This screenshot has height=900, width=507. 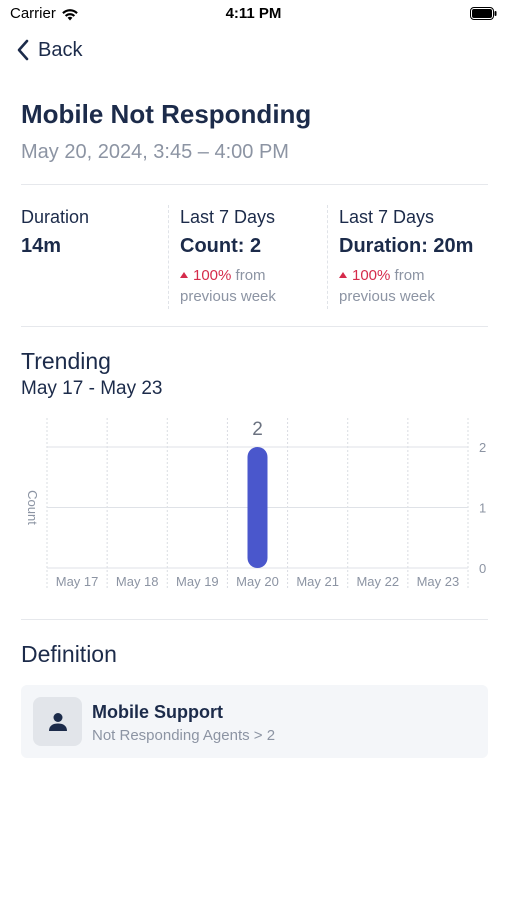 What do you see at coordinates (257, 429) in the screenshot?
I see `data-label: 2` at bounding box center [257, 429].